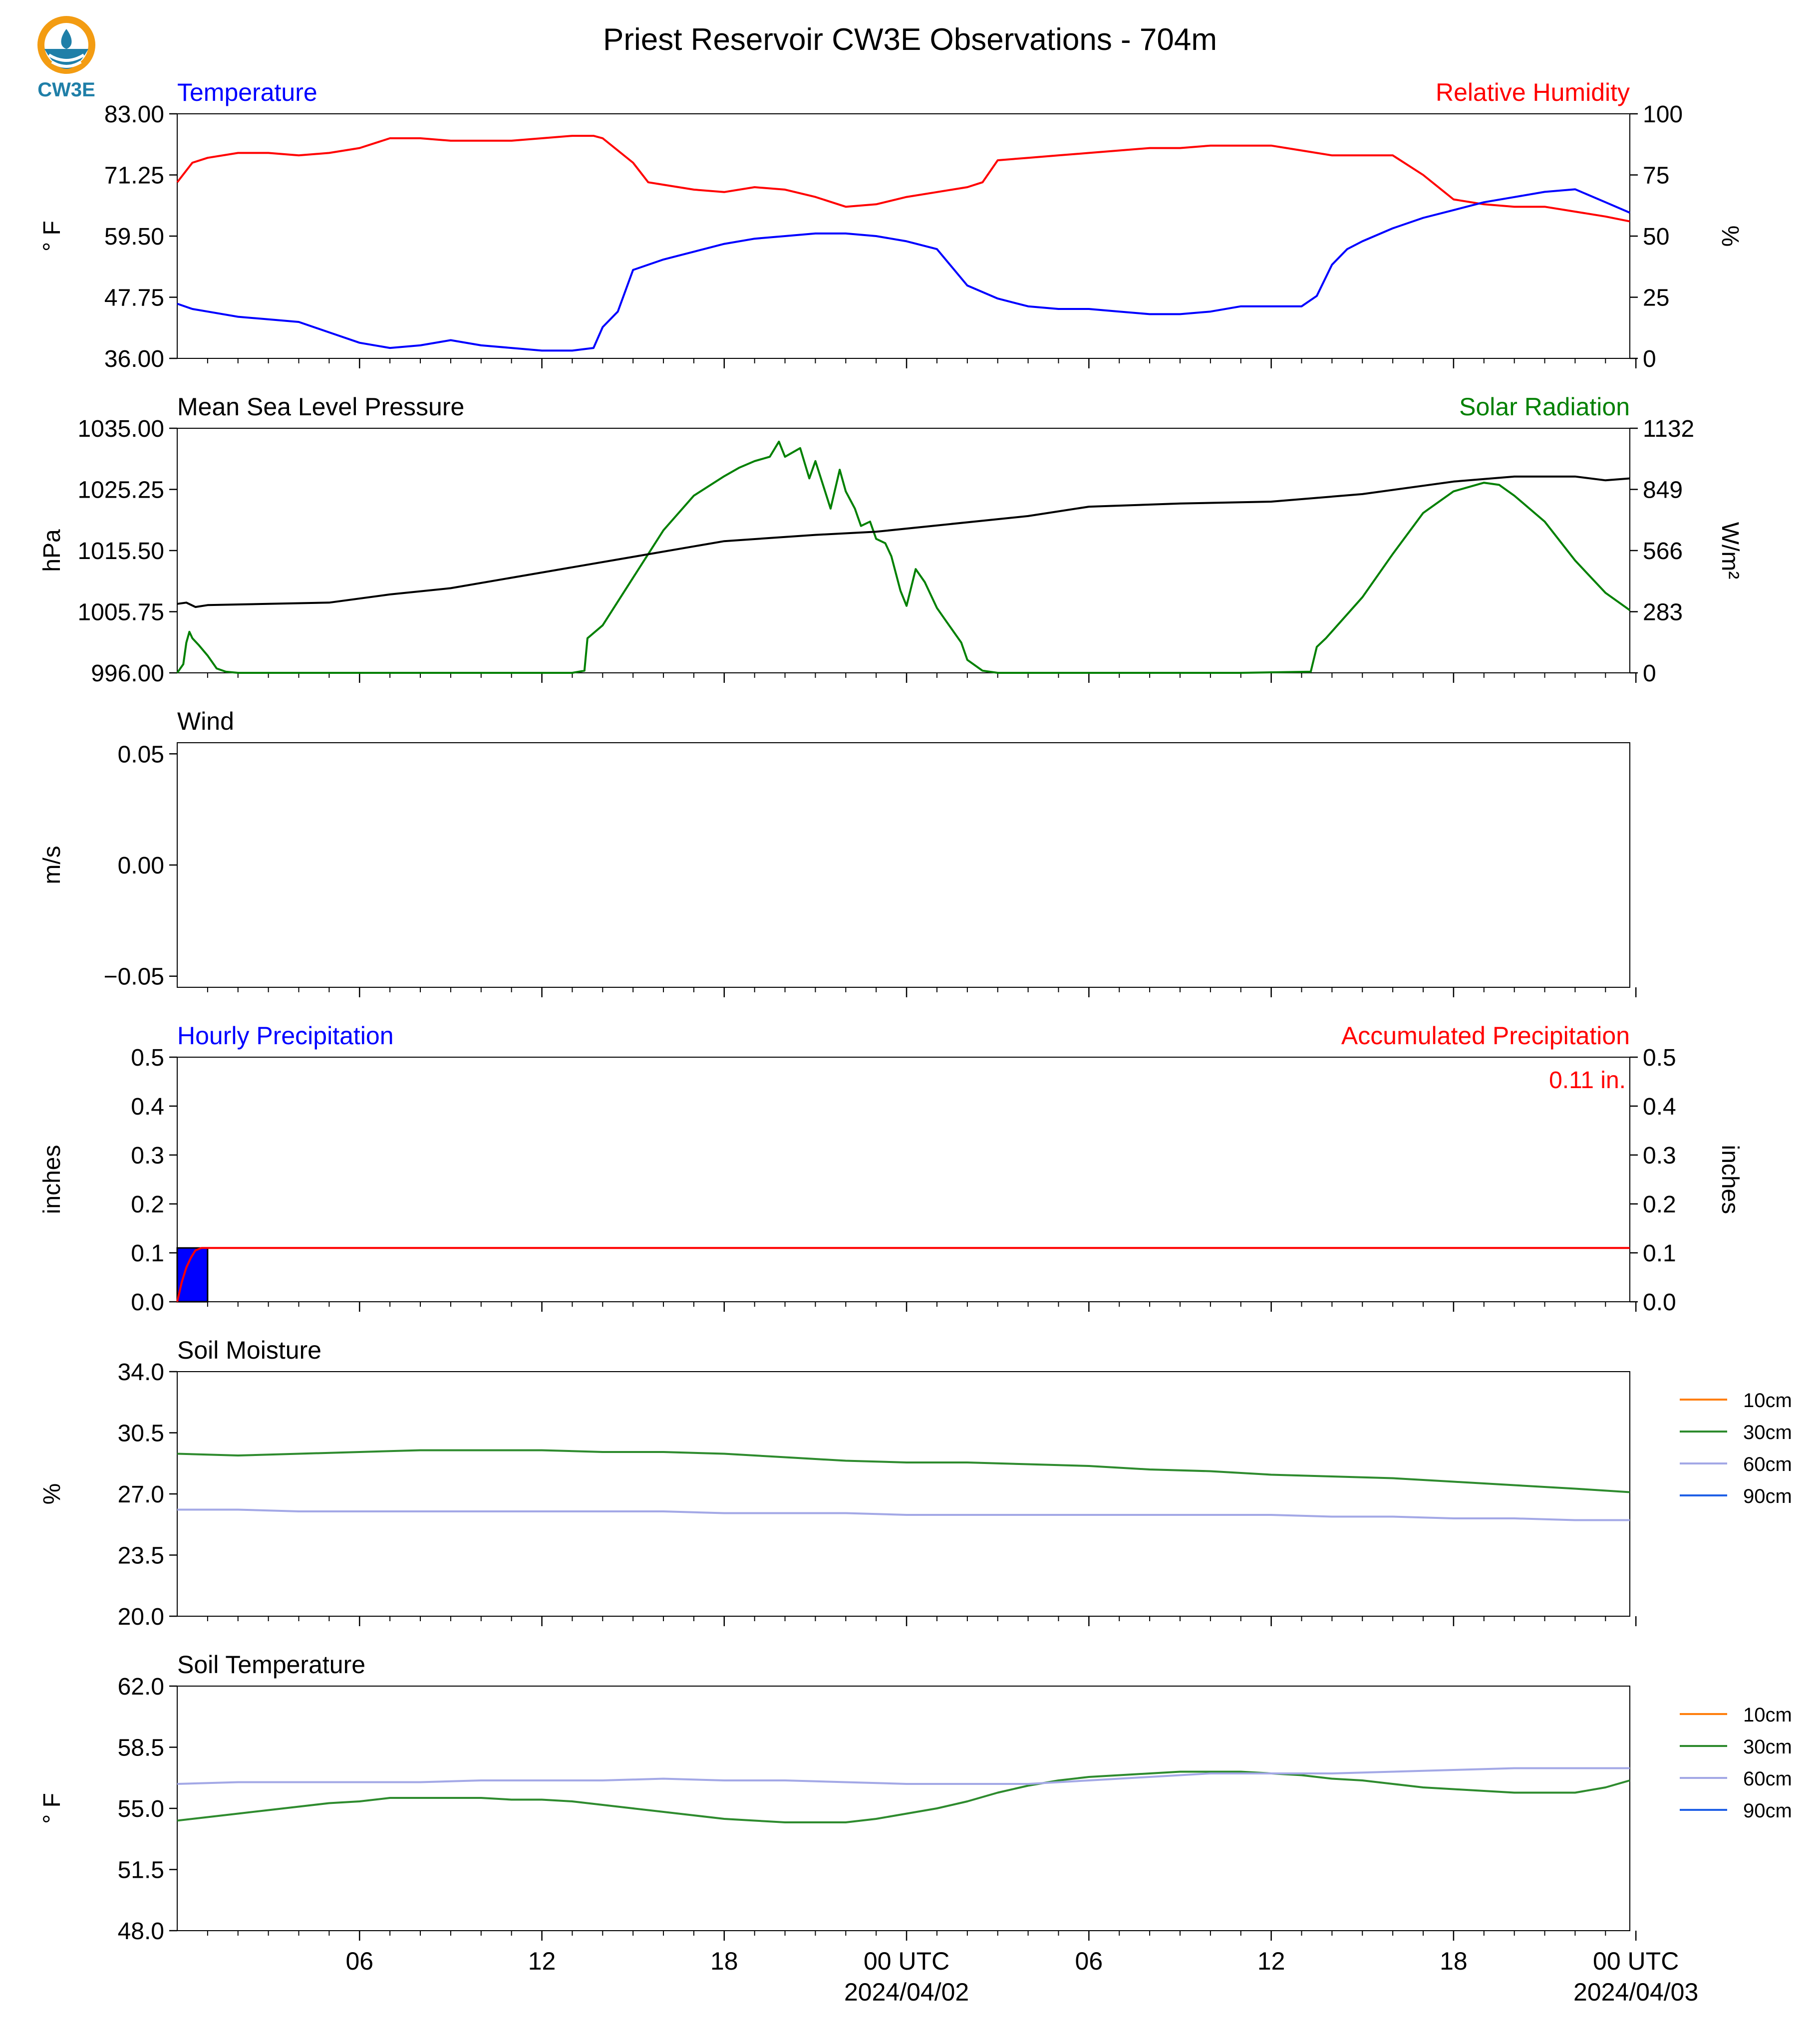  Describe the element at coordinates (141, 1748) in the screenshot. I see `y-tick-label: 58.5` at that location.